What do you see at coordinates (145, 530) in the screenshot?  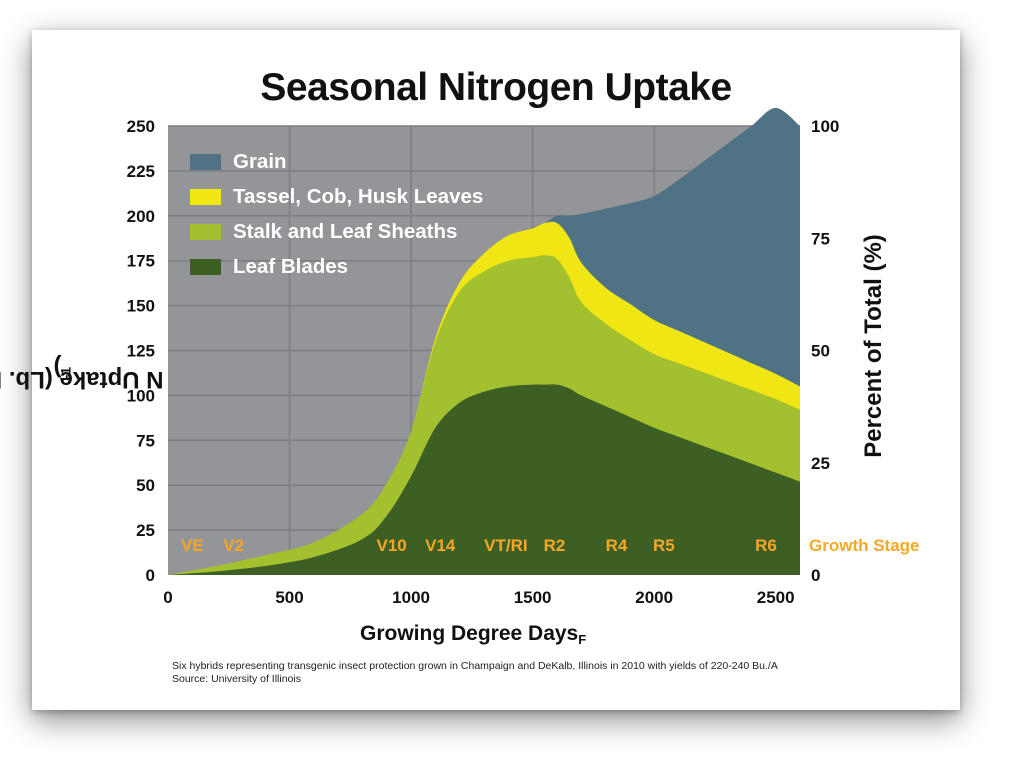 I see `y-tick-label: 25` at bounding box center [145, 530].